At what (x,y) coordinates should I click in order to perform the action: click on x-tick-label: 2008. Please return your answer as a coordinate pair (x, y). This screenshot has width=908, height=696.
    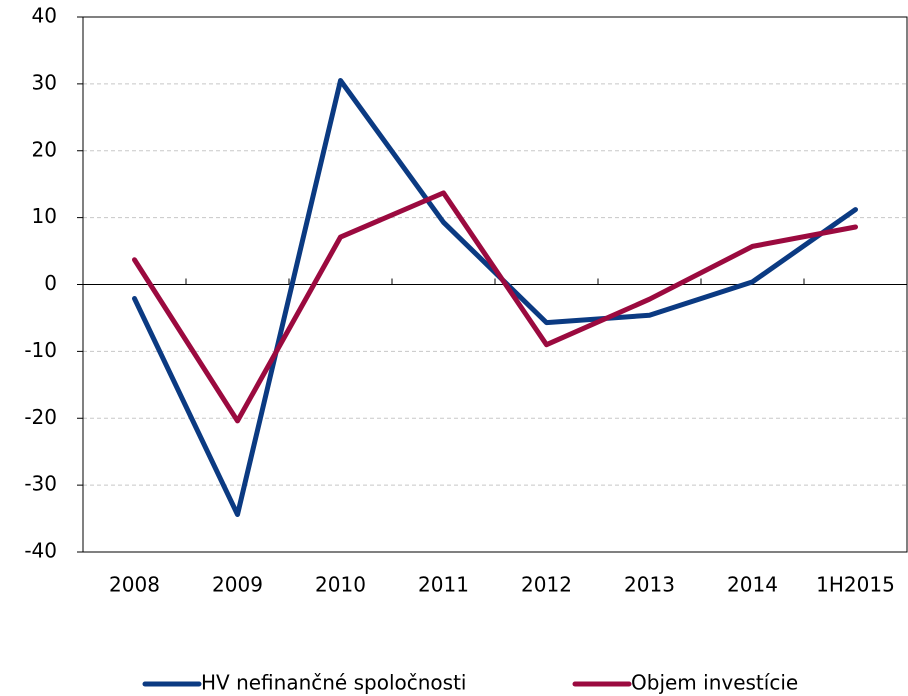
    Looking at the image, I should click on (134, 585).